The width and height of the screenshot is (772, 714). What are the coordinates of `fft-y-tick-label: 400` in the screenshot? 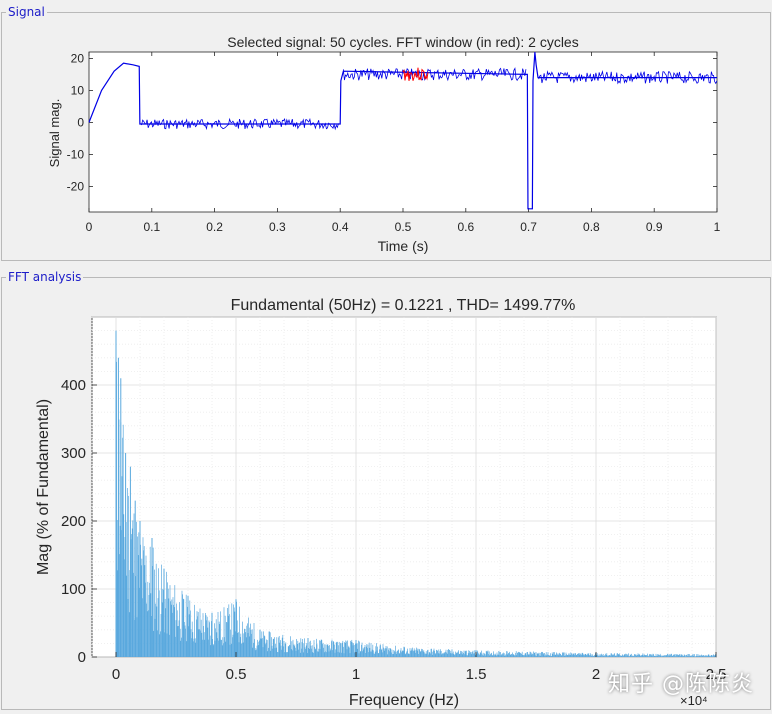 It's located at (73, 385).